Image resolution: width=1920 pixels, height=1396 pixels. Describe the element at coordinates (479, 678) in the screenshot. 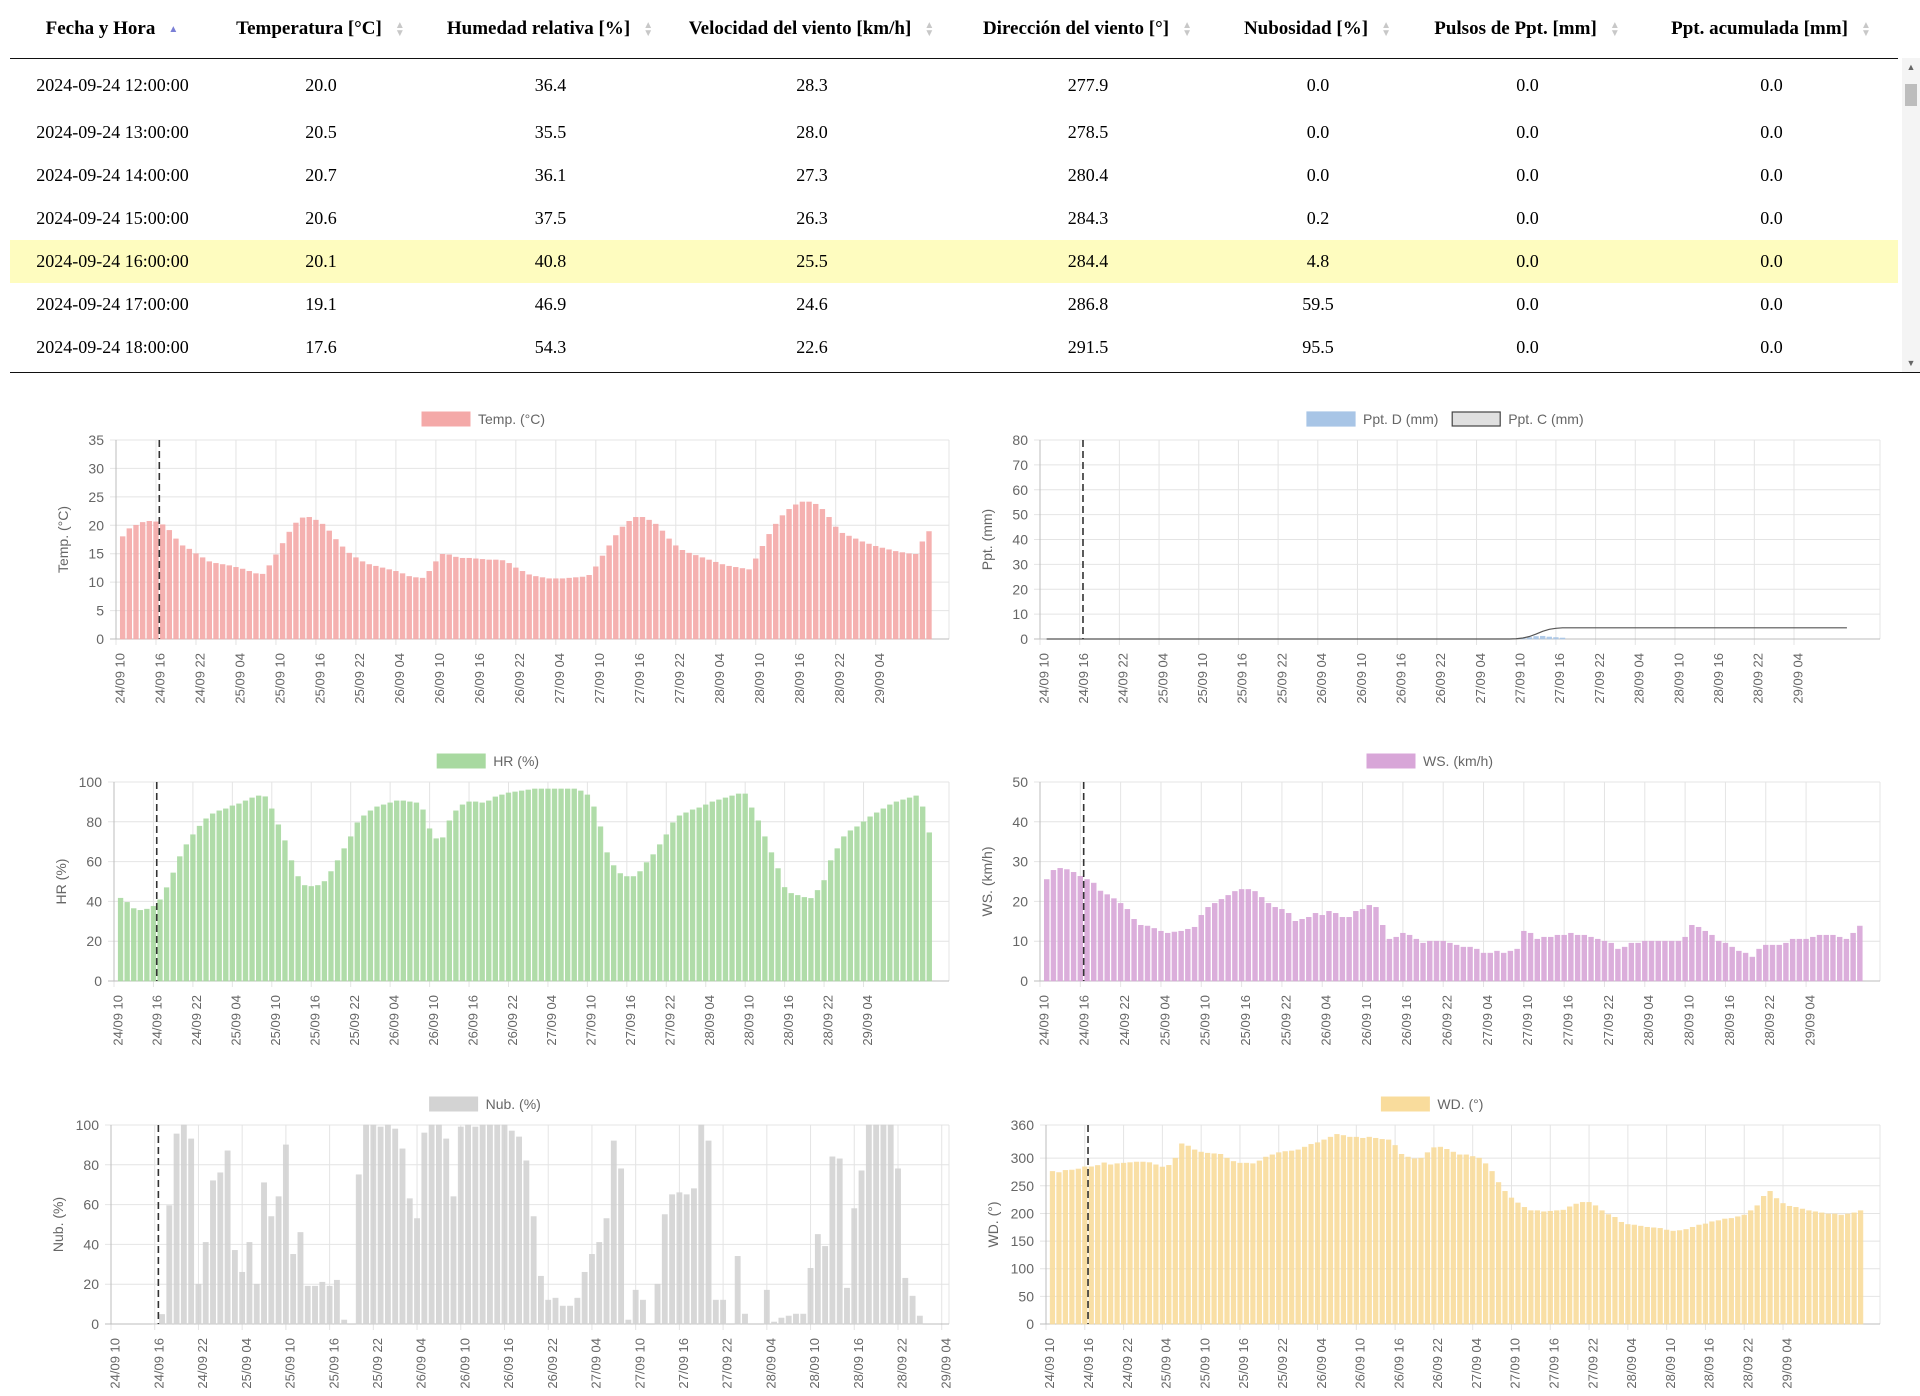

I see `x-tick-label: 26/09 16` at that location.